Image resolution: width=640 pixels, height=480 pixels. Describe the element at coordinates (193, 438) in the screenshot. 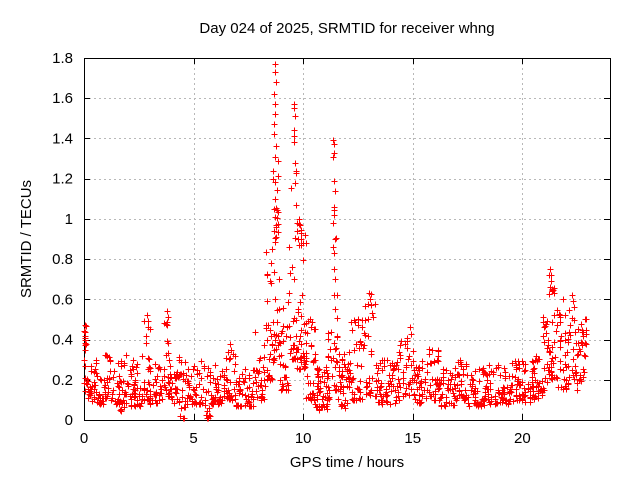

I see `x-tick-label: 5` at that location.